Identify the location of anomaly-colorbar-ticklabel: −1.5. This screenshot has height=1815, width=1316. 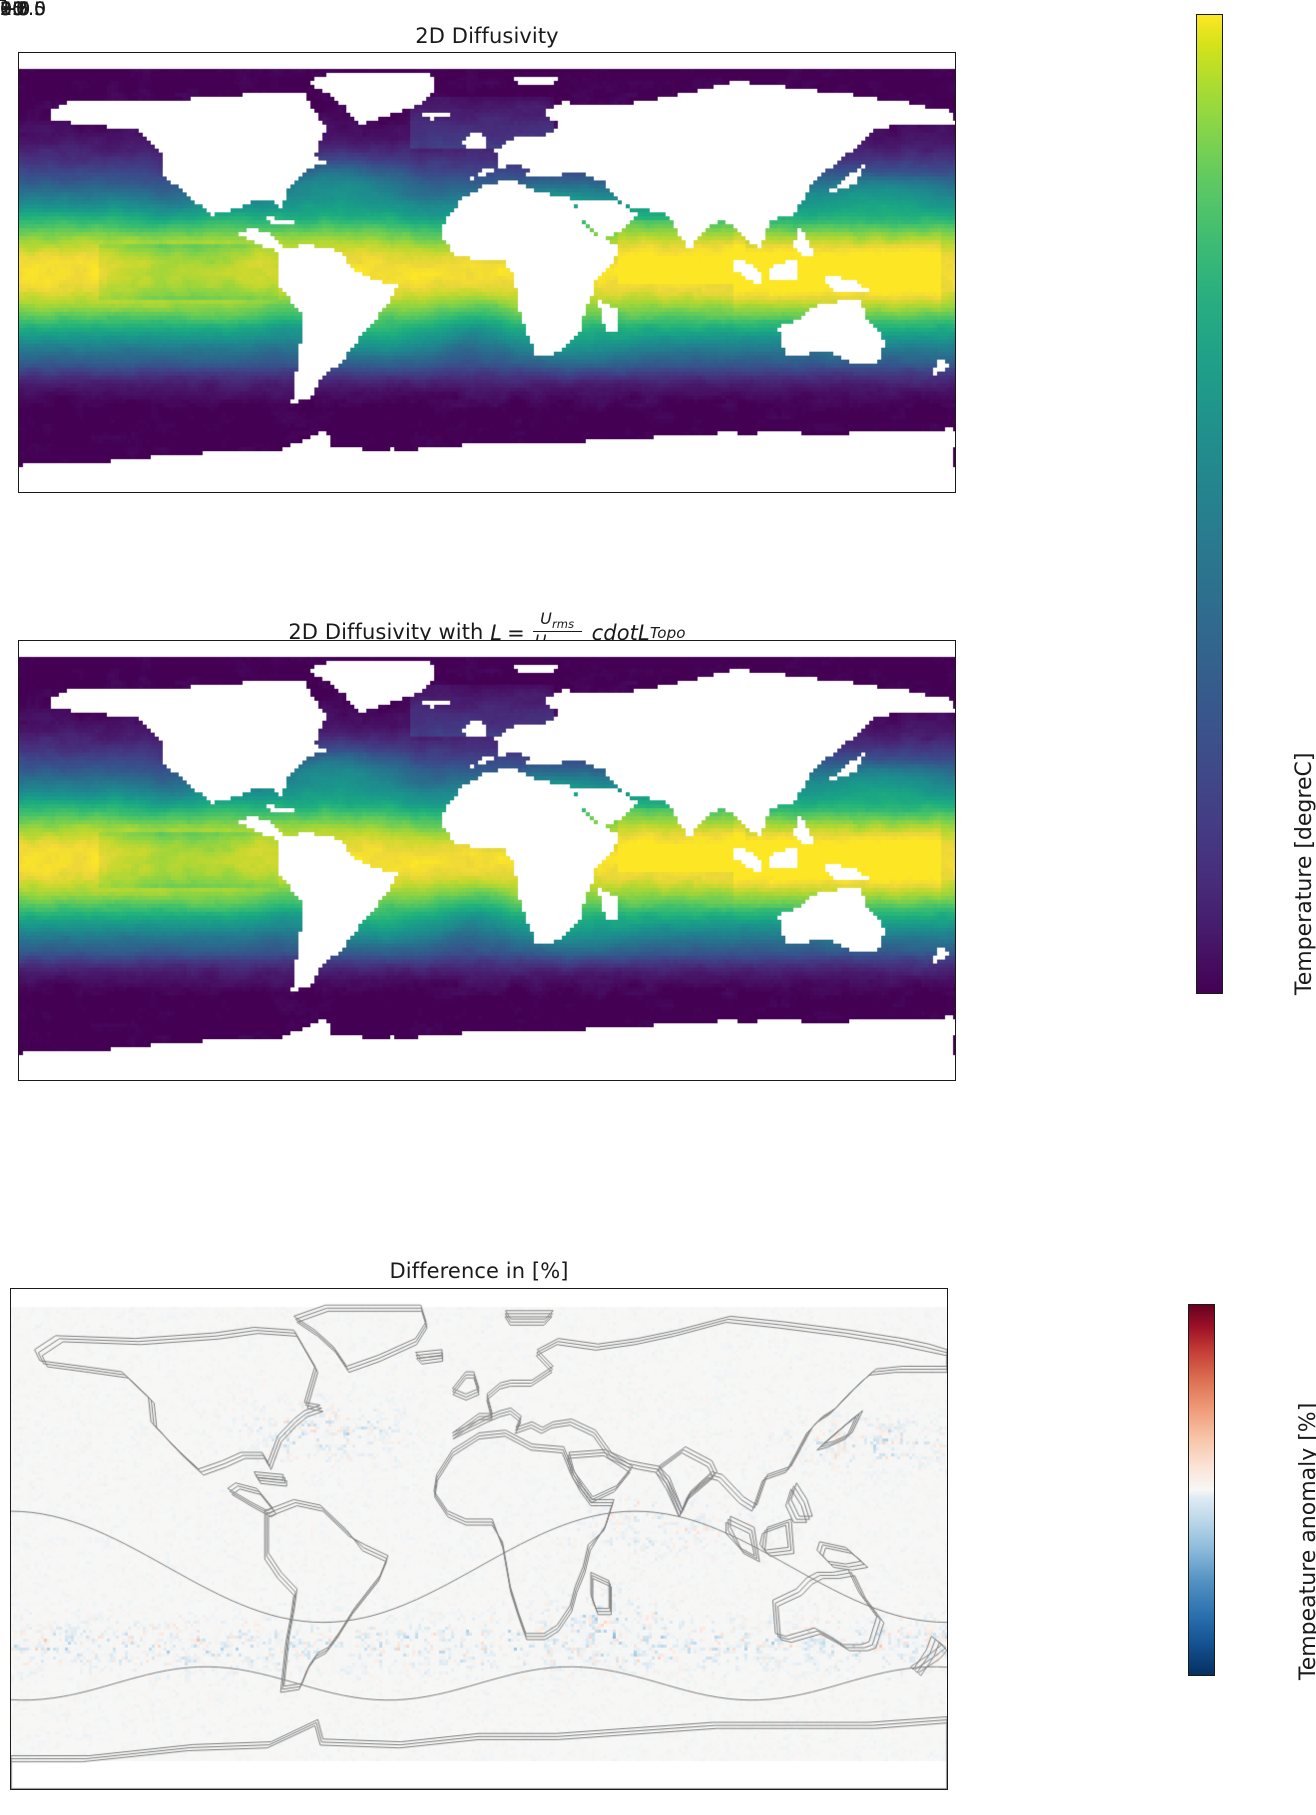
(23, 10).